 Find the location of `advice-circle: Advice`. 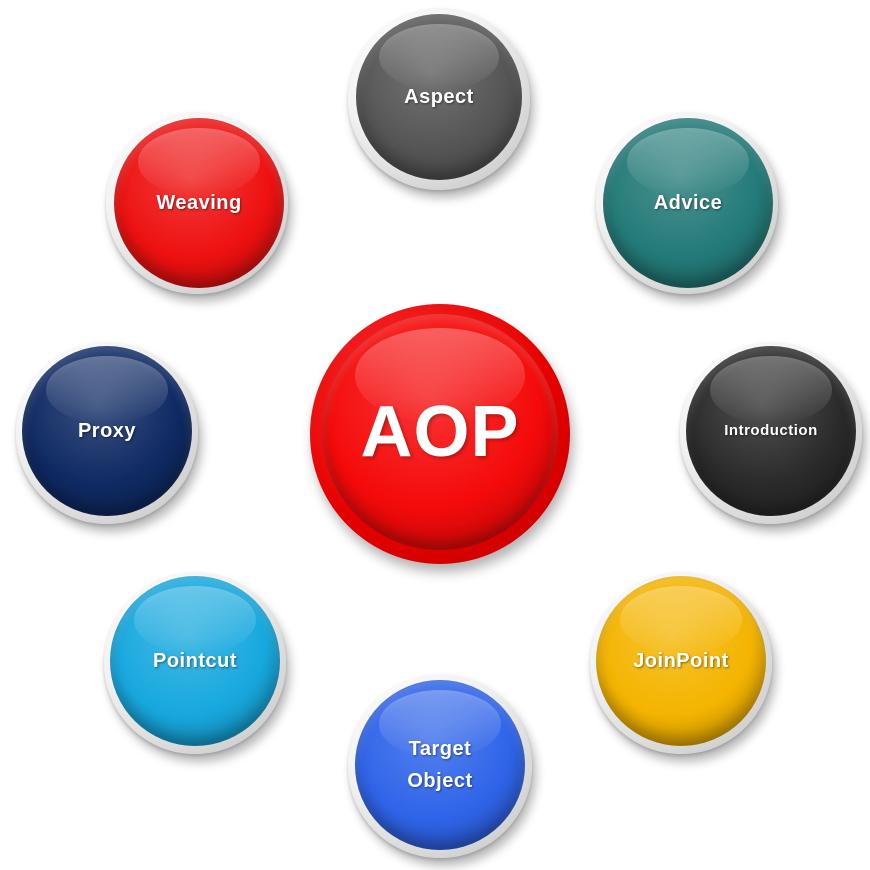

advice-circle: Advice is located at coordinates (688, 203).